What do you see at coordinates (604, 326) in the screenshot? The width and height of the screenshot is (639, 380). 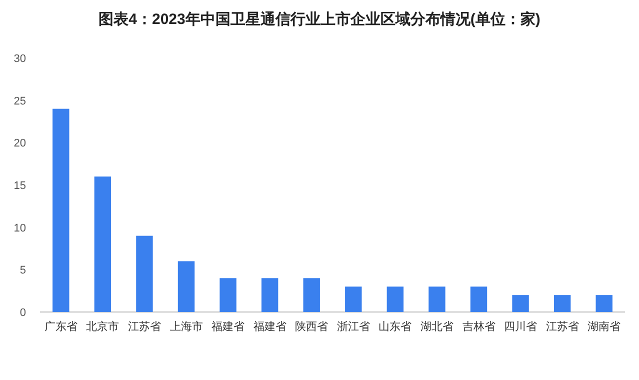 I see `x-tick-label: 湖南省` at bounding box center [604, 326].